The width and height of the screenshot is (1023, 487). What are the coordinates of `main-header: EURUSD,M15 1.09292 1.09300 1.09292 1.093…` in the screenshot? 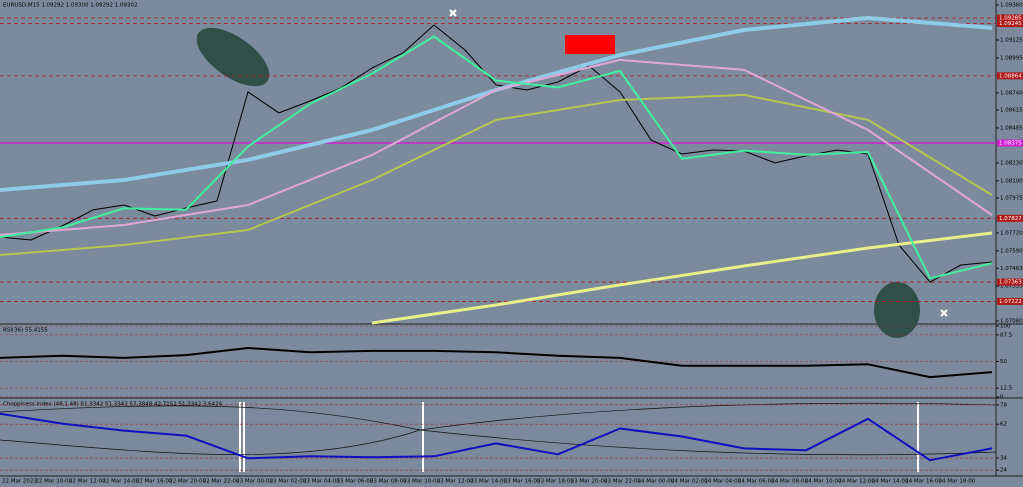 It's located at (70, 6).